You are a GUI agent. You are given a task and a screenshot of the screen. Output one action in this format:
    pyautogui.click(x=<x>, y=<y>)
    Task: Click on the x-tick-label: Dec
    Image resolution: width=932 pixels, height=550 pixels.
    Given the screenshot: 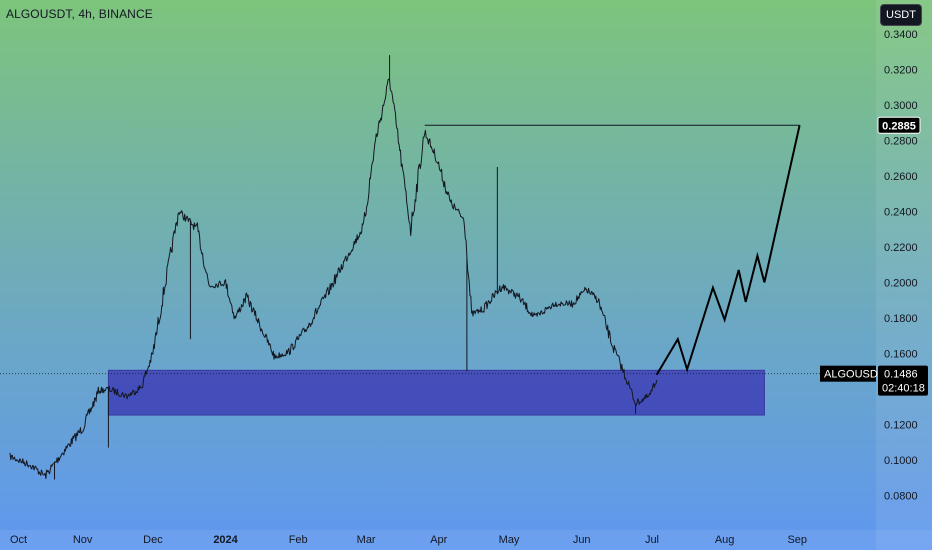 What is the action you would take?
    pyautogui.click(x=153, y=540)
    